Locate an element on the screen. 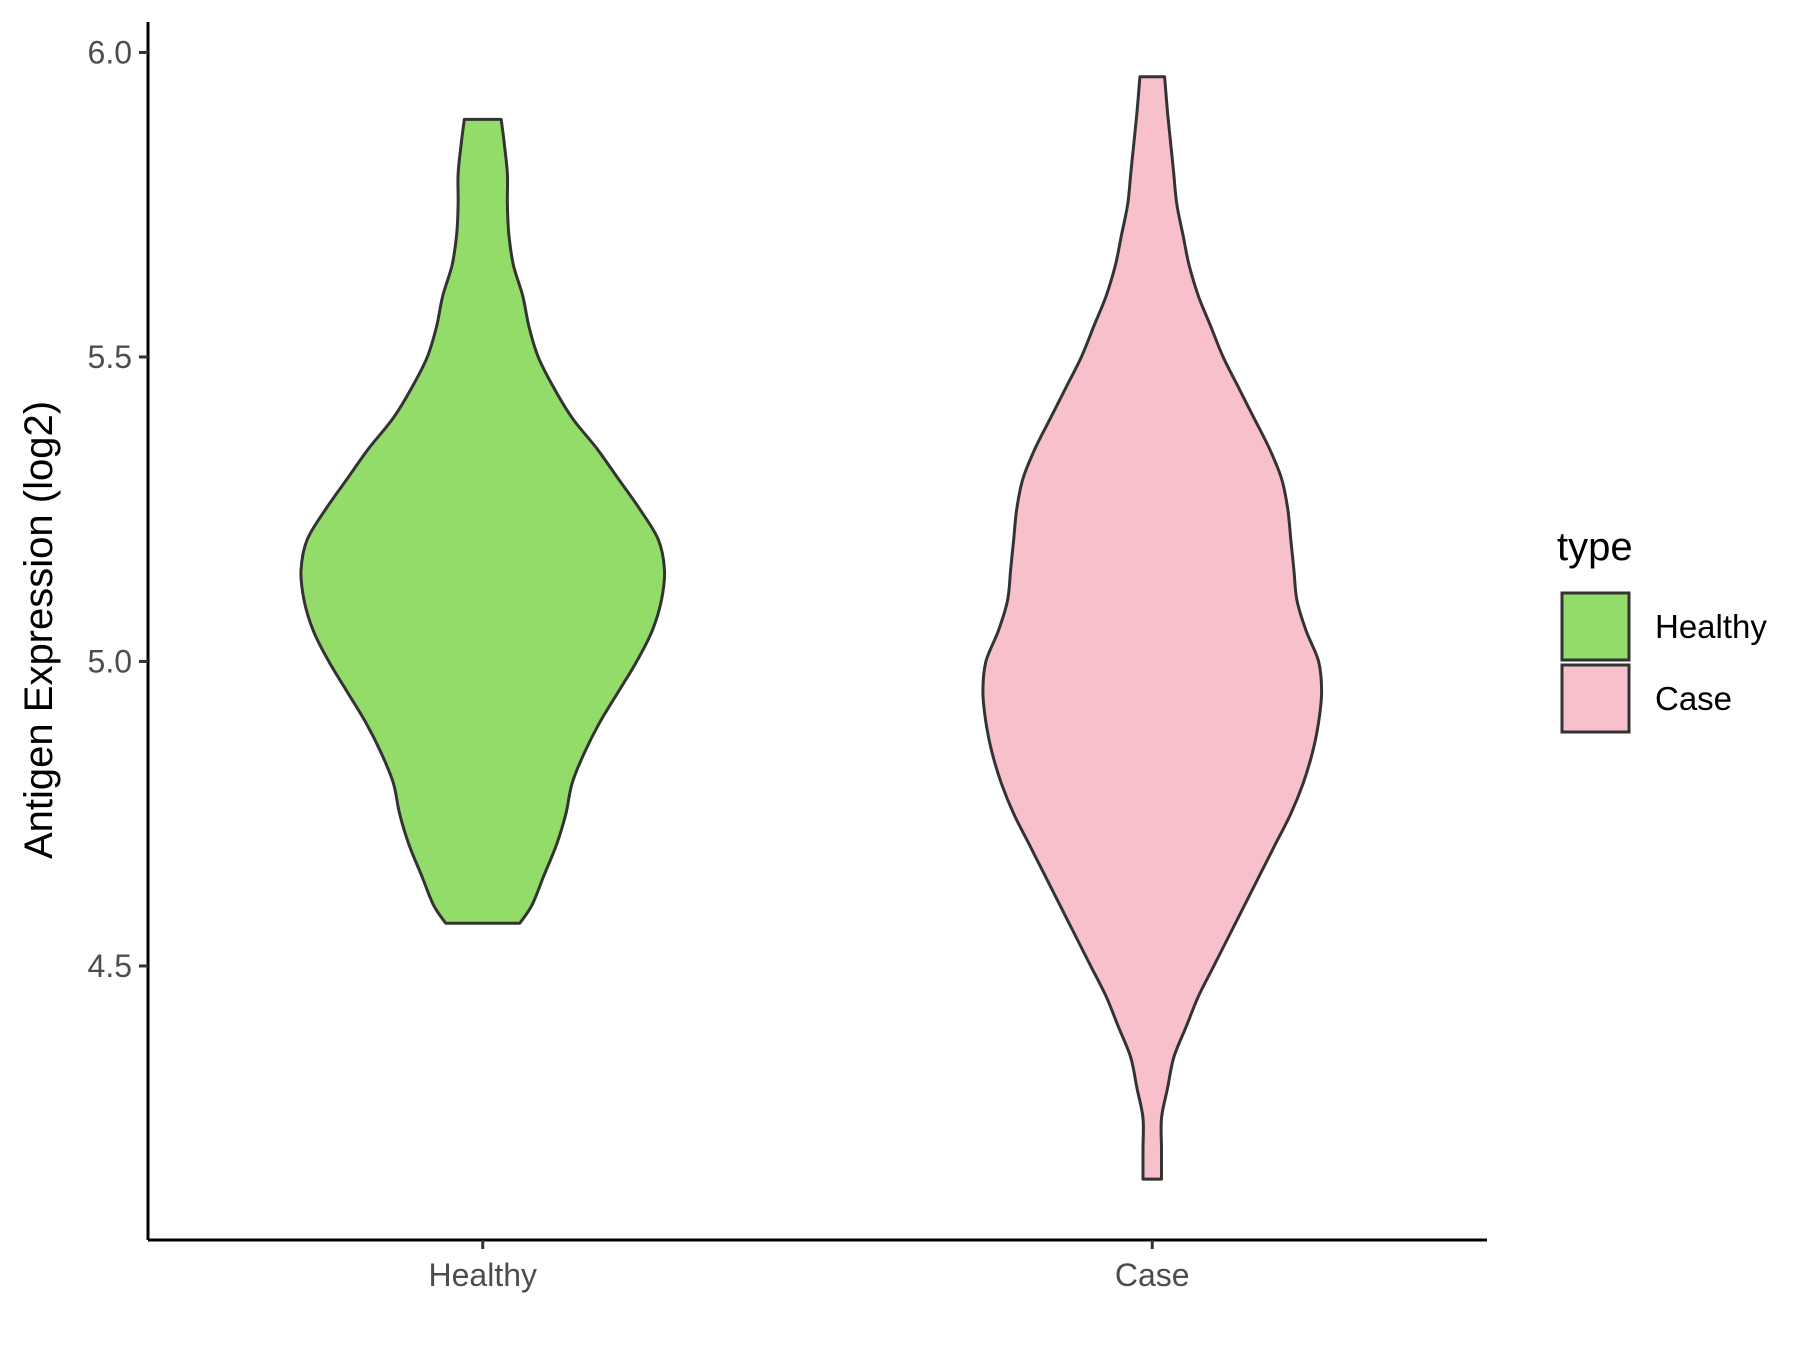 The width and height of the screenshot is (1800, 1350). y-tick-label: 4.5 is located at coordinates (110, 966).